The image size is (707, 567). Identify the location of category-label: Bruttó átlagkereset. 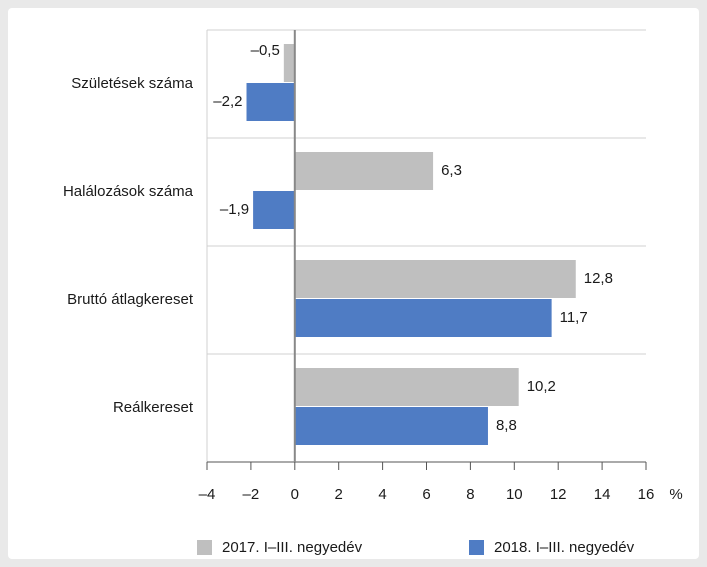
(130, 299).